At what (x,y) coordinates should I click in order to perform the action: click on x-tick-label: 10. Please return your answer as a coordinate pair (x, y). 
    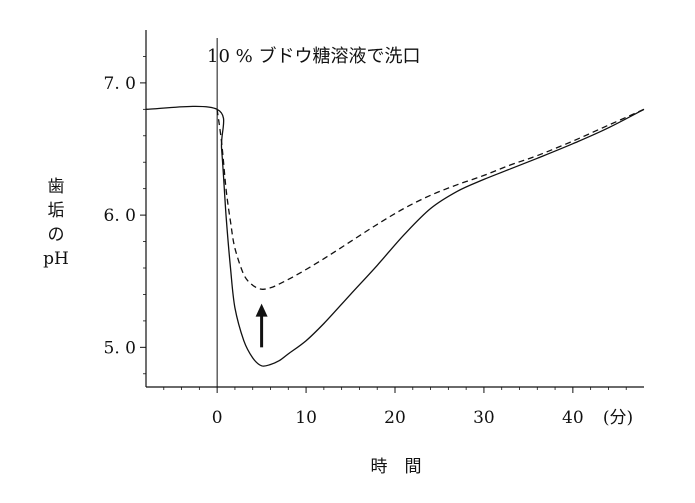
    Looking at the image, I should click on (306, 418).